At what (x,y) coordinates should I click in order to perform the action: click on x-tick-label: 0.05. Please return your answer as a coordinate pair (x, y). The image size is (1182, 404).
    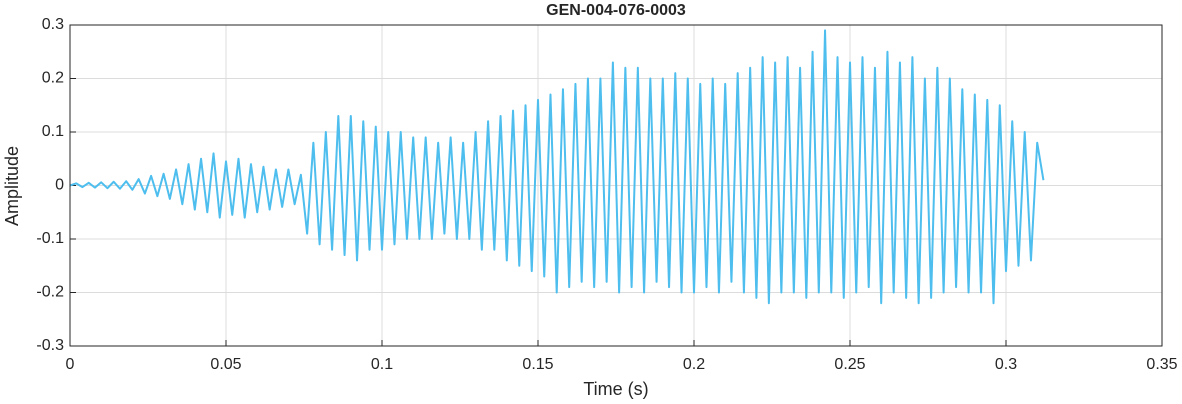
    Looking at the image, I should click on (225, 364).